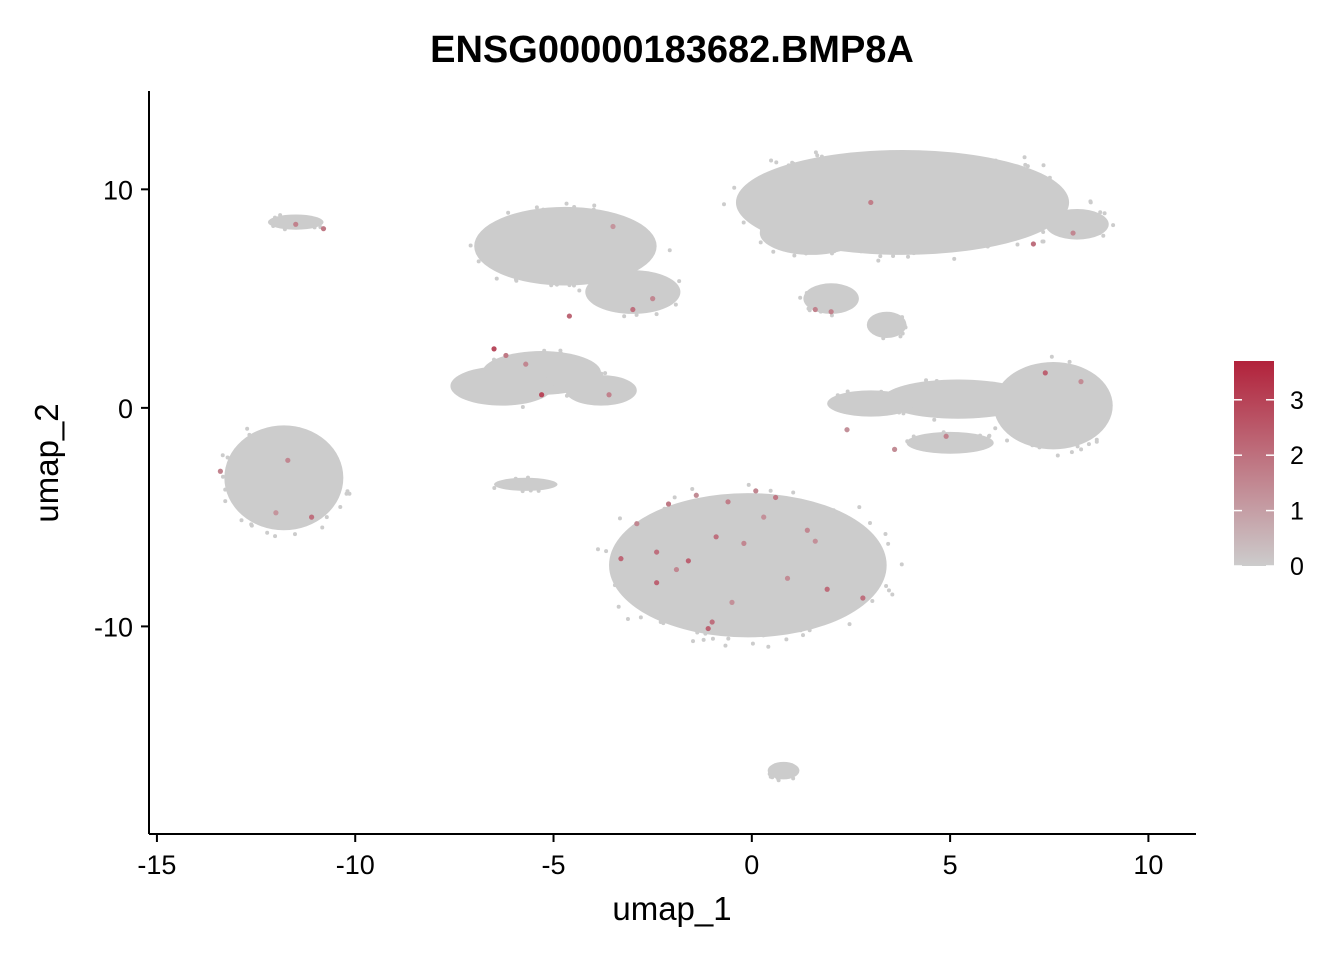  Describe the element at coordinates (118, 190) in the screenshot. I see `y-tick-label: 10` at that location.